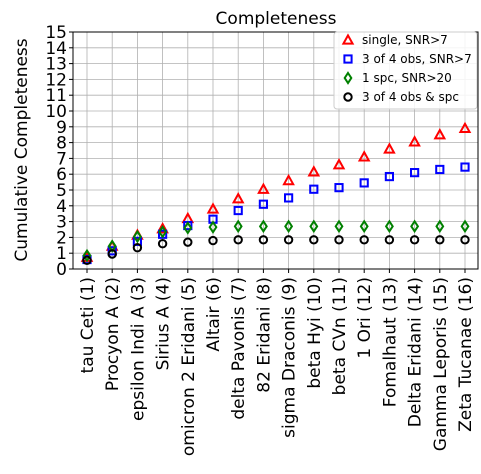 This screenshot has height=474, width=481. Describe the element at coordinates (61, 207) in the screenshot. I see `y-tick-label: 4` at that location.